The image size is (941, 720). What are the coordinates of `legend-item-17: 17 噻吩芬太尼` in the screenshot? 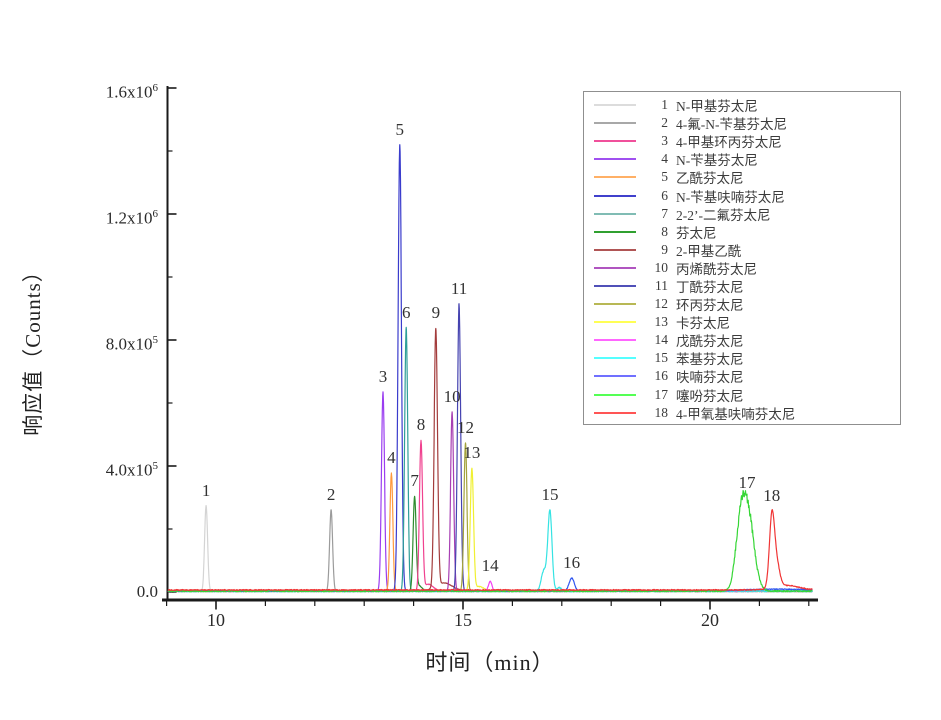 It's located at (747, 395).